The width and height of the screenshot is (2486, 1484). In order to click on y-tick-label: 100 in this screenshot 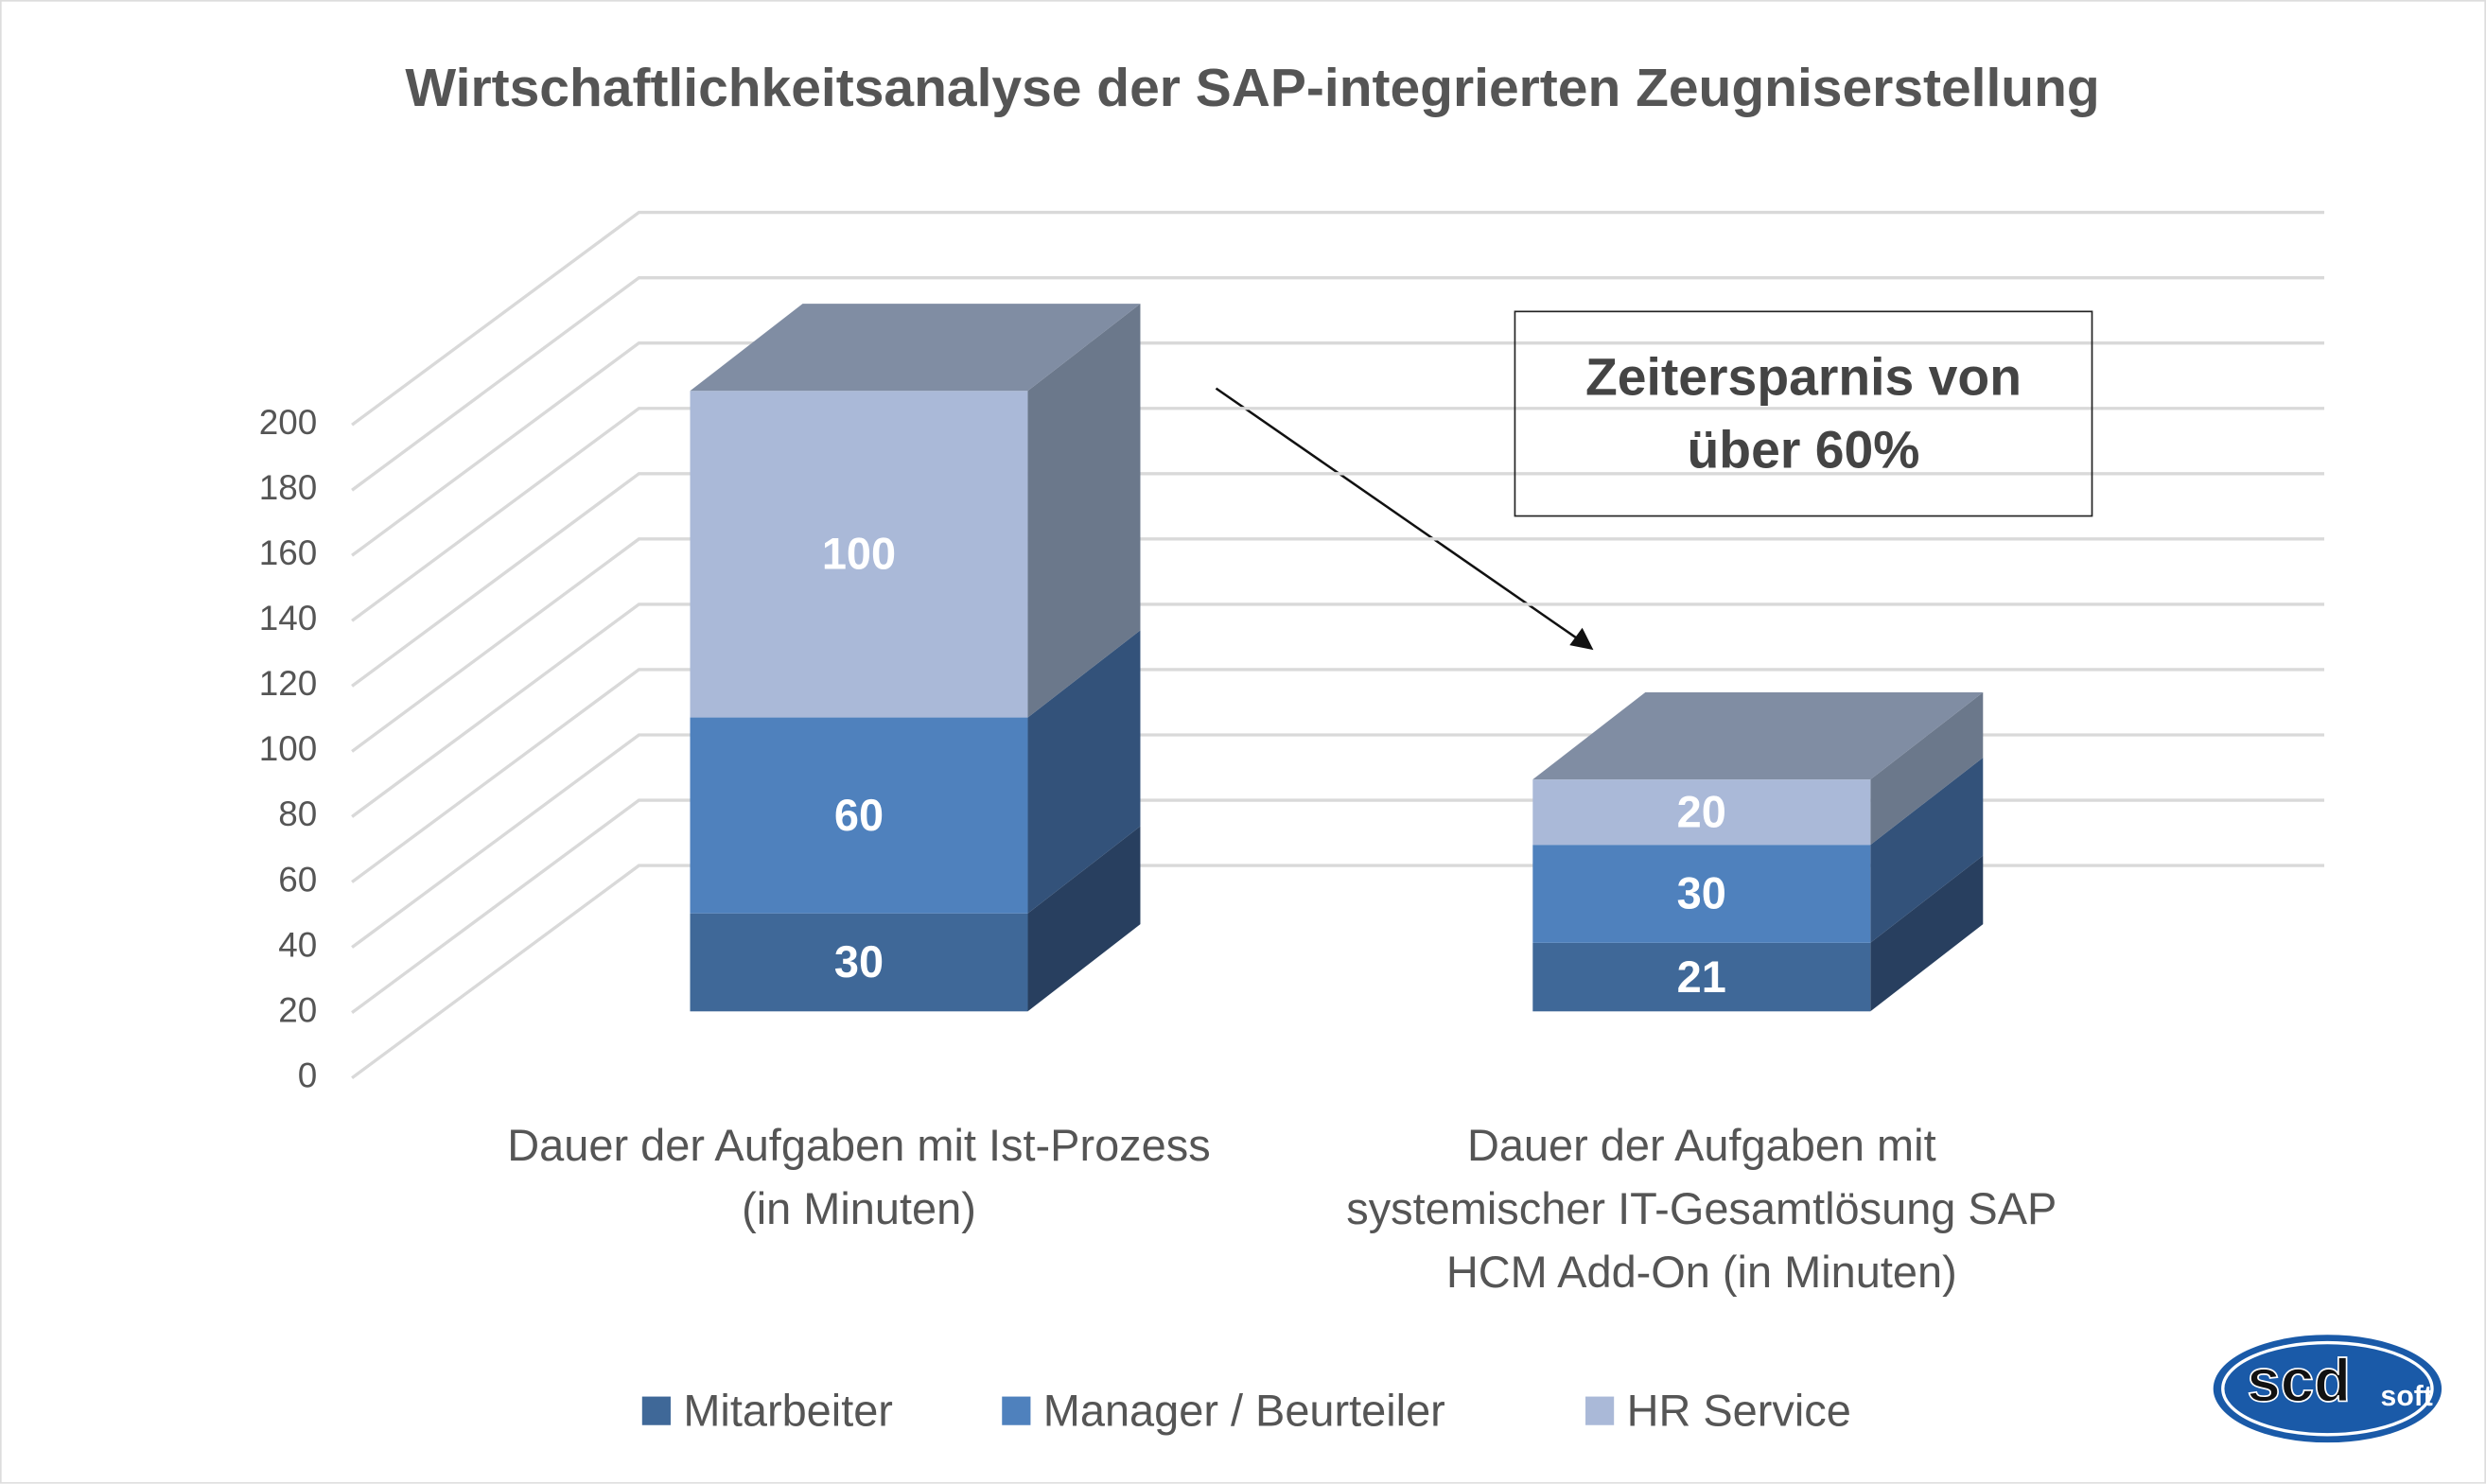, I will do `click(288, 749)`.